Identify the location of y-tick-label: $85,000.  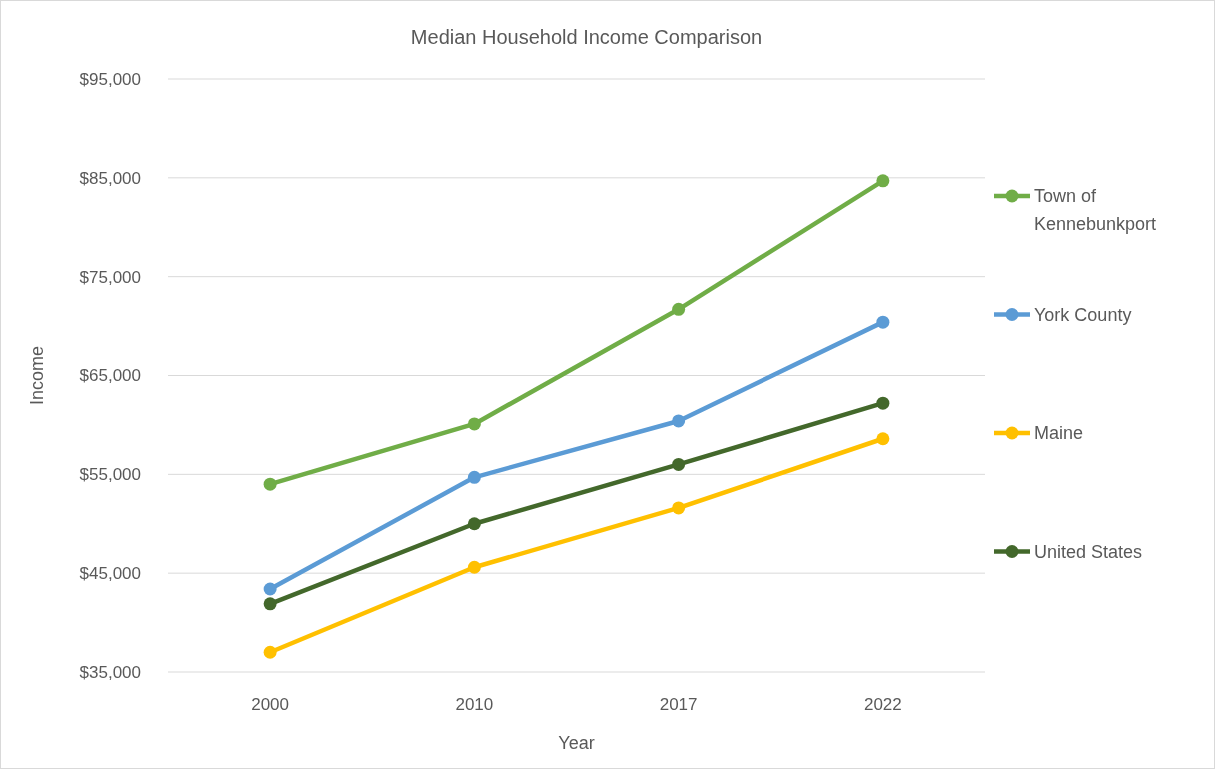
(110, 178).